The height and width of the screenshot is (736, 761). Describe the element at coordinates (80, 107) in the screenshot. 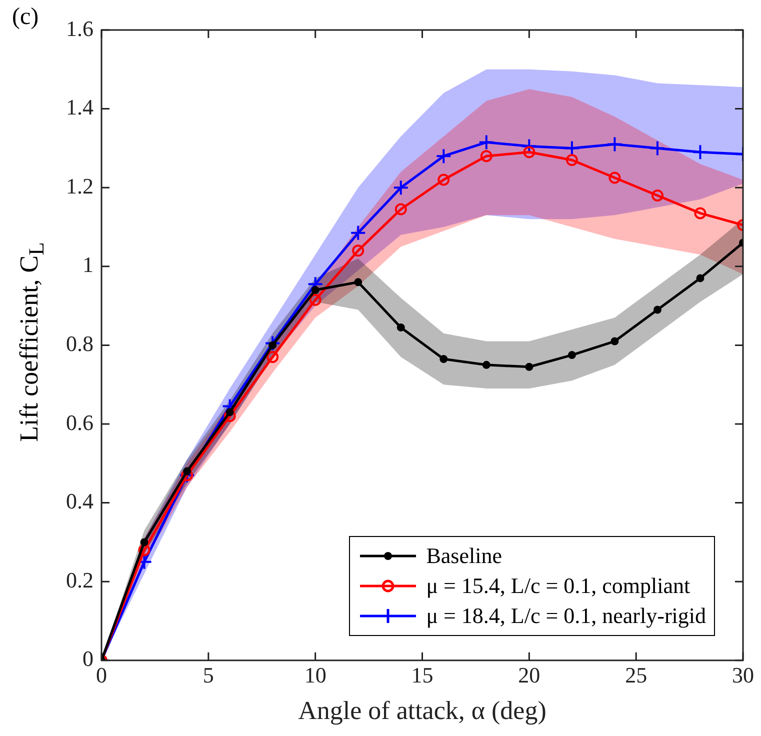

I see `y-tick-label: 1.4` at that location.